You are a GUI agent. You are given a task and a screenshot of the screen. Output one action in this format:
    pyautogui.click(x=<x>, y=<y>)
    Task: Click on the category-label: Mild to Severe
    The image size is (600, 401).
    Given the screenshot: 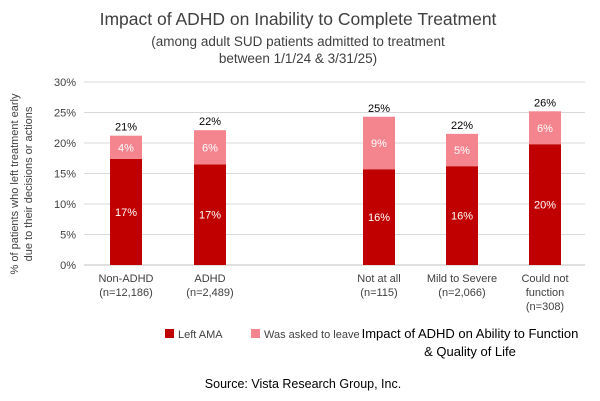 What is the action you would take?
    pyautogui.click(x=462, y=279)
    